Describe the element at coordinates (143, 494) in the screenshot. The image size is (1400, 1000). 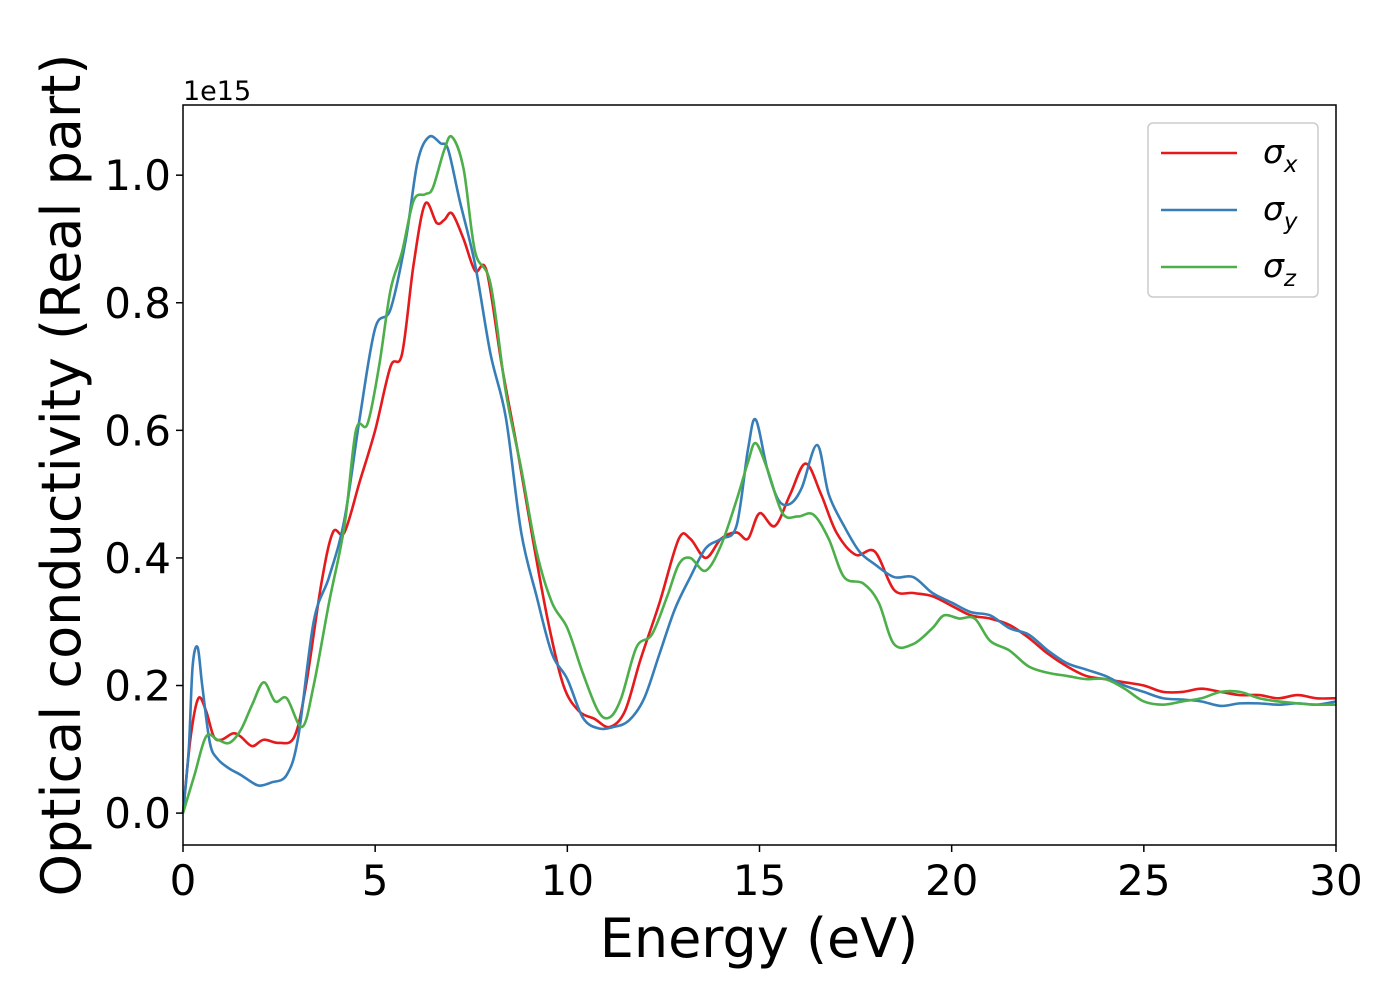
I see `y-axis-ticks: 0.0 0.2 0.4 0.6 0.8 1.0` at that location.